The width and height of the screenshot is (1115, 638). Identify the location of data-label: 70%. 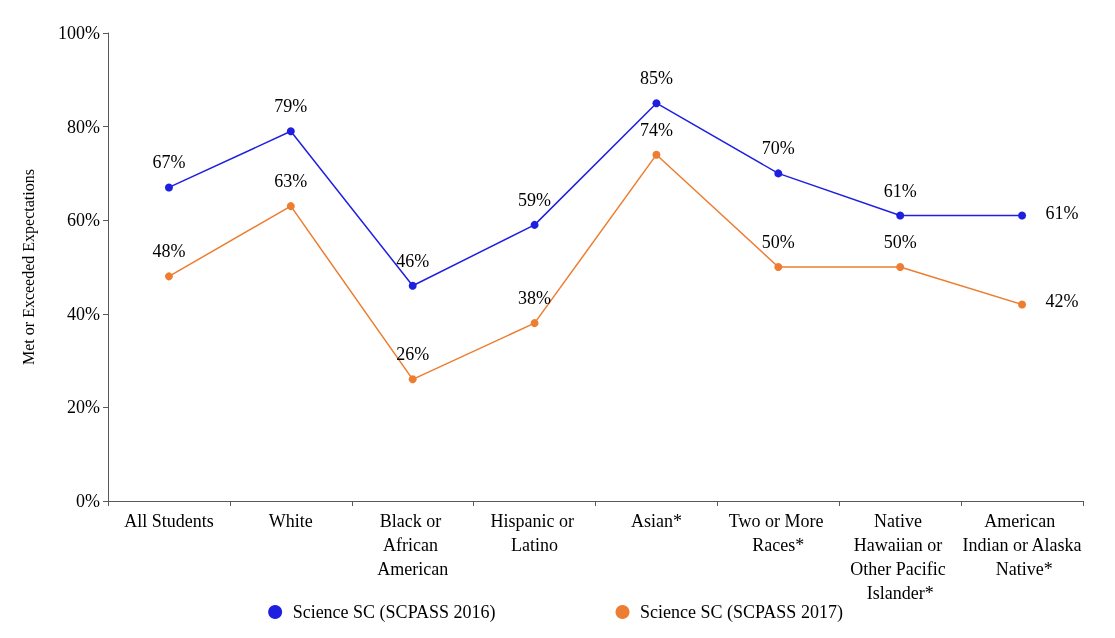
(778, 148).